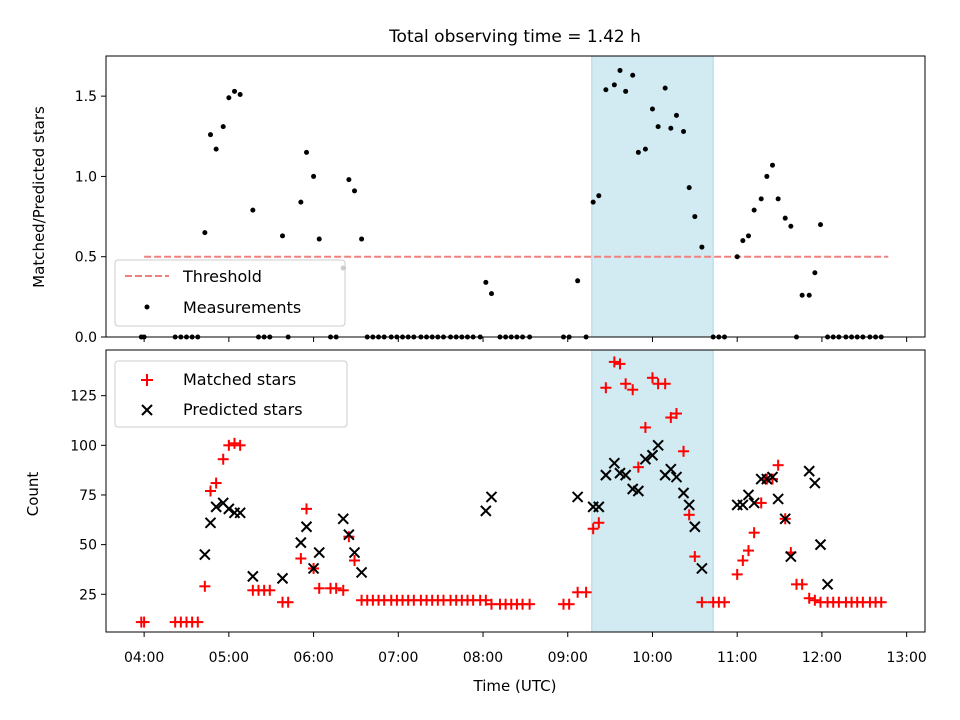  Describe the element at coordinates (83, 397) in the screenshot. I see `bottom-y-tick-label: 125` at that location.